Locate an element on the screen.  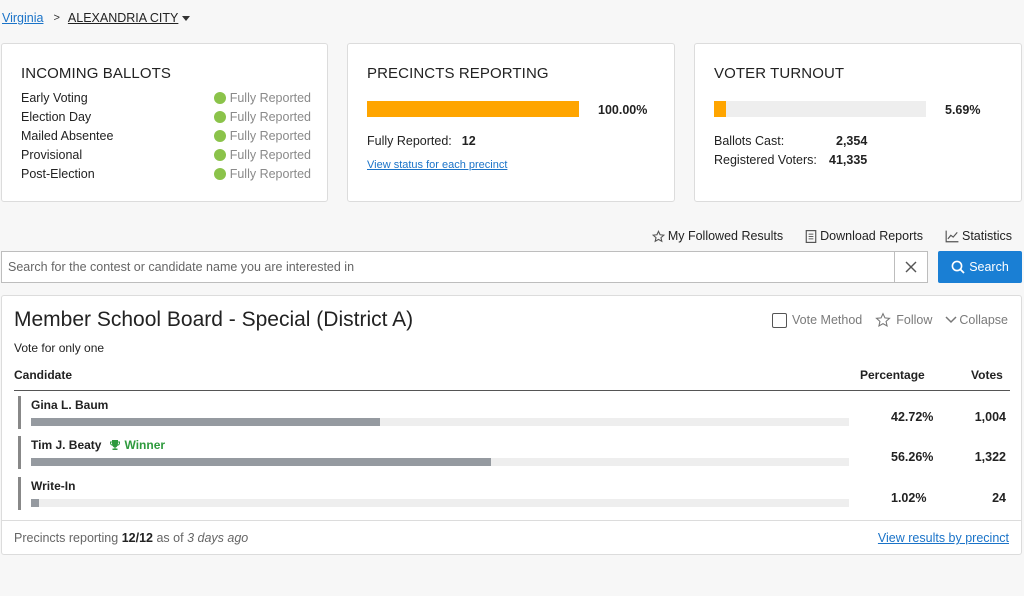
my-followed-results-button: My Followed Results is located at coordinates (717, 236).